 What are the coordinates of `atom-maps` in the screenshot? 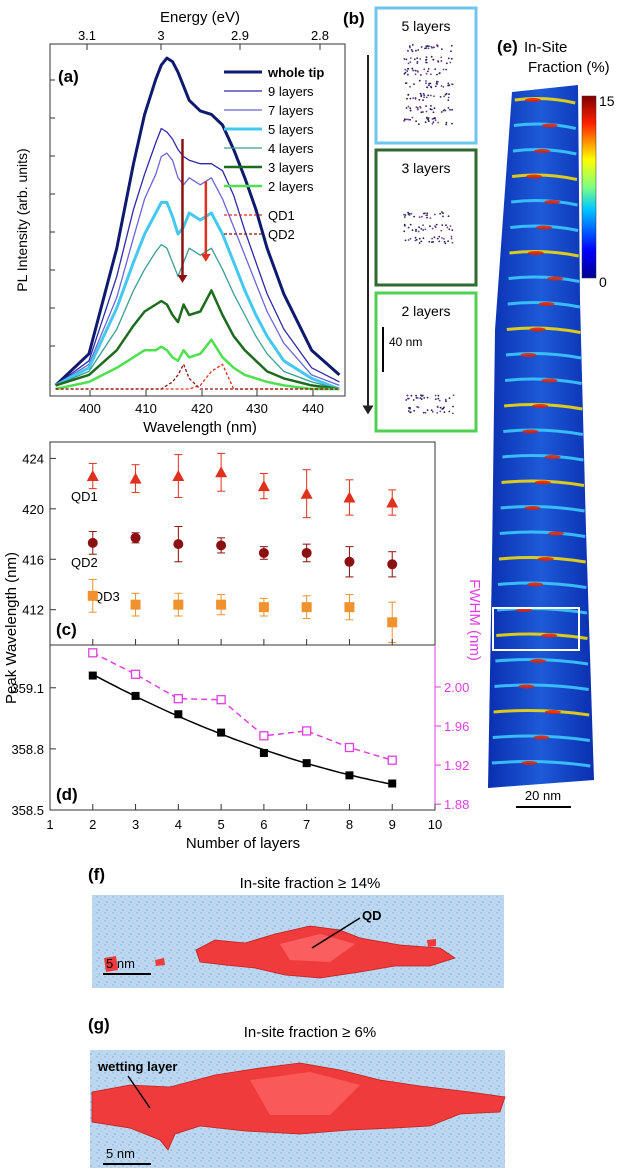 It's located at (429, 229).